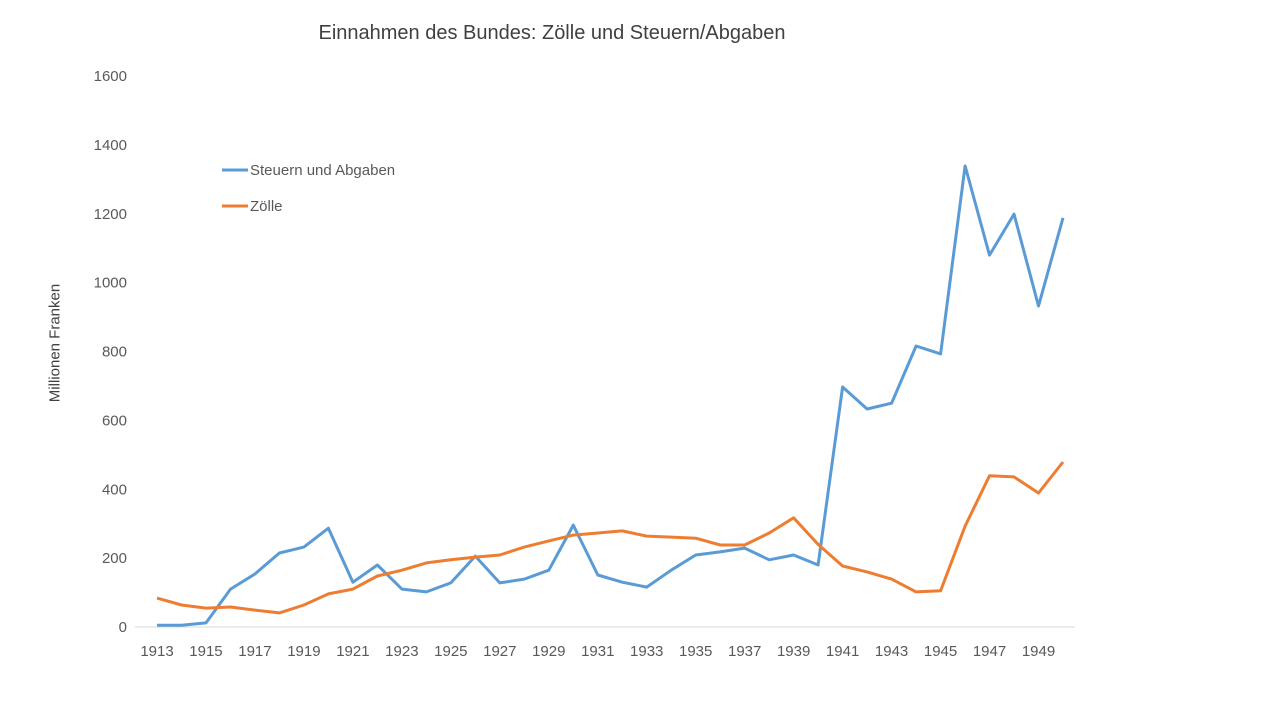 This screenshot has width=1280, height=720. What do you see at coordinates (114, 558) in the screenshot?
I see `y-tick-label: 200` at bounding box center [114, 558].